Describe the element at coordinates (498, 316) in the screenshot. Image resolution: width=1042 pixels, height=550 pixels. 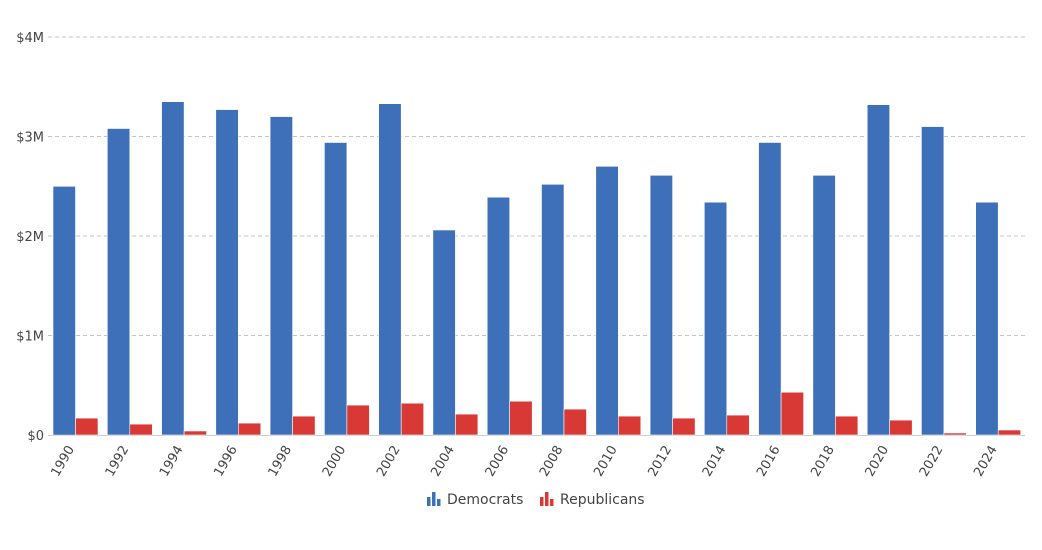
I see `bar-democrats-2006` at that location.